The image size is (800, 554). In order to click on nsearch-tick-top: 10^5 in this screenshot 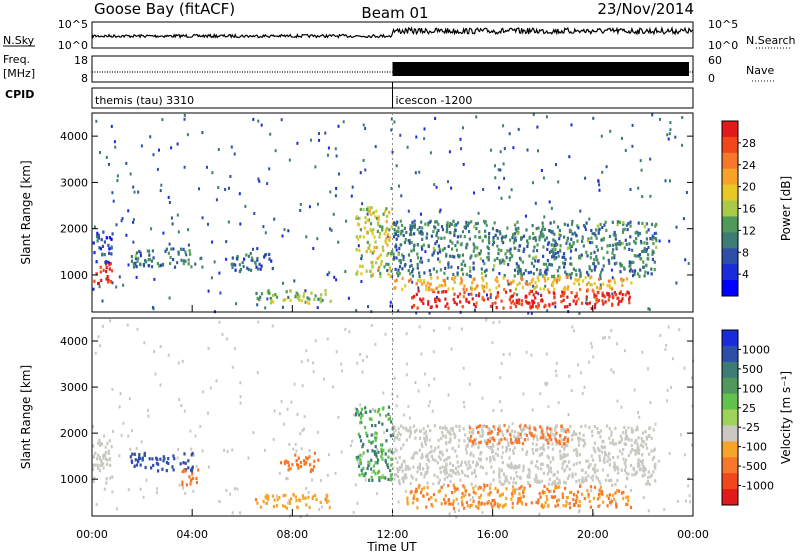, I will do `click(723, 24)`.